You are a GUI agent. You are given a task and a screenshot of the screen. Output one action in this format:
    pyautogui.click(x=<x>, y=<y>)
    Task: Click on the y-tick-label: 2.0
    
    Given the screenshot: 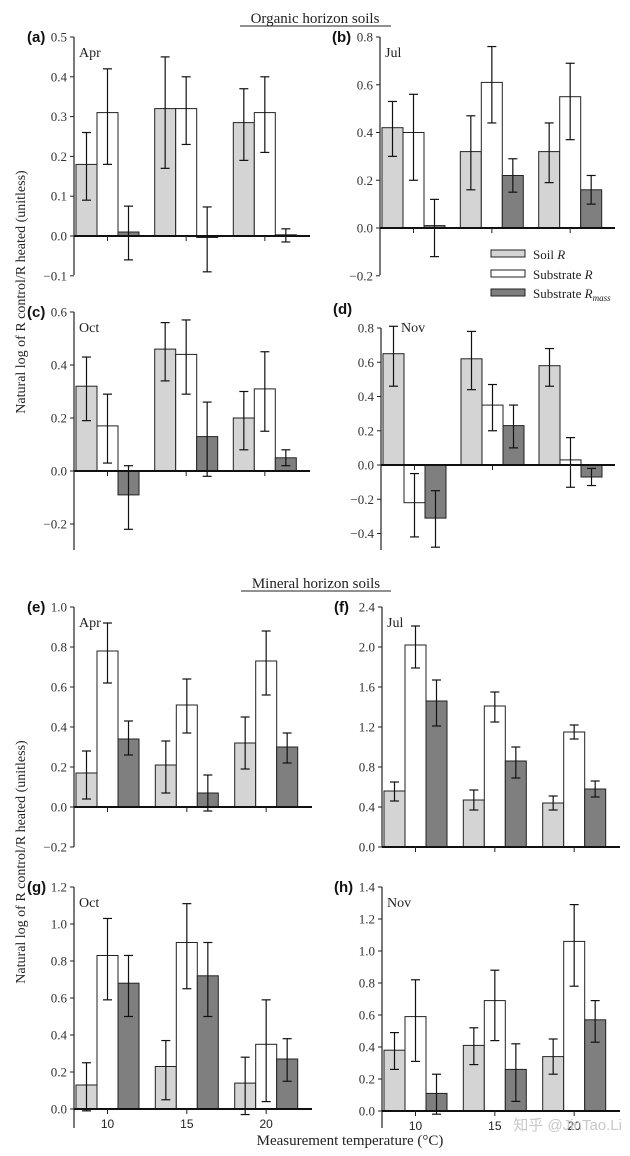 What is the action you would take?
    pyautogui.click(x=367, y=647)
    